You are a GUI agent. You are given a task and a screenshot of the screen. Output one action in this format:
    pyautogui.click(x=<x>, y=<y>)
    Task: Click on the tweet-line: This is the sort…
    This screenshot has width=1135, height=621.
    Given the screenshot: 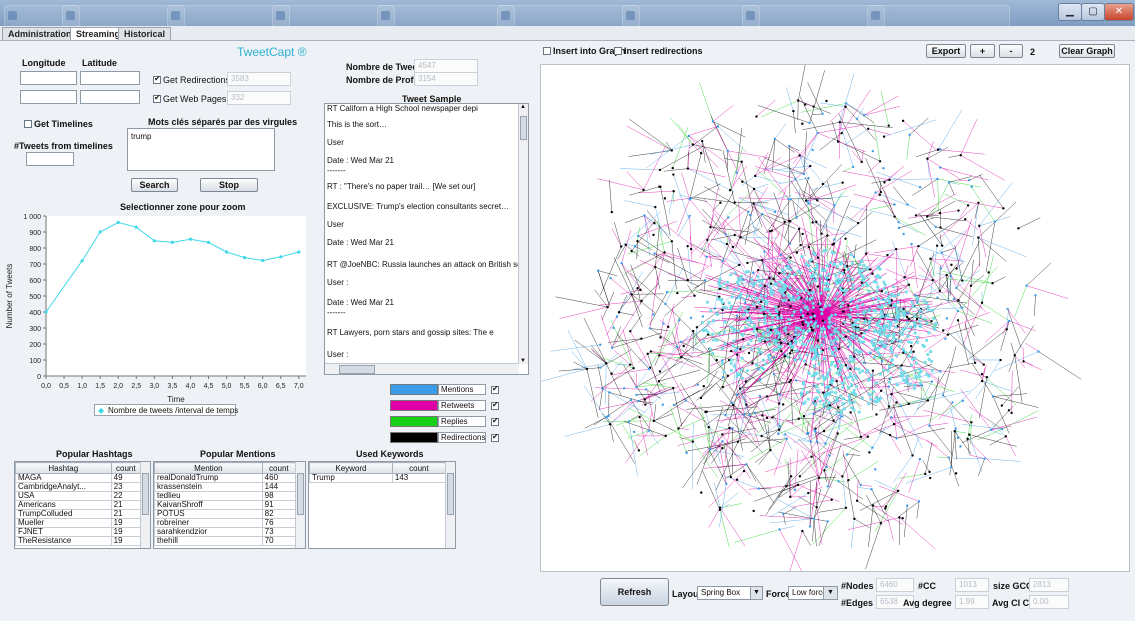 What is the action you would take?
    pyautogui.click(x=357, y=124)
    